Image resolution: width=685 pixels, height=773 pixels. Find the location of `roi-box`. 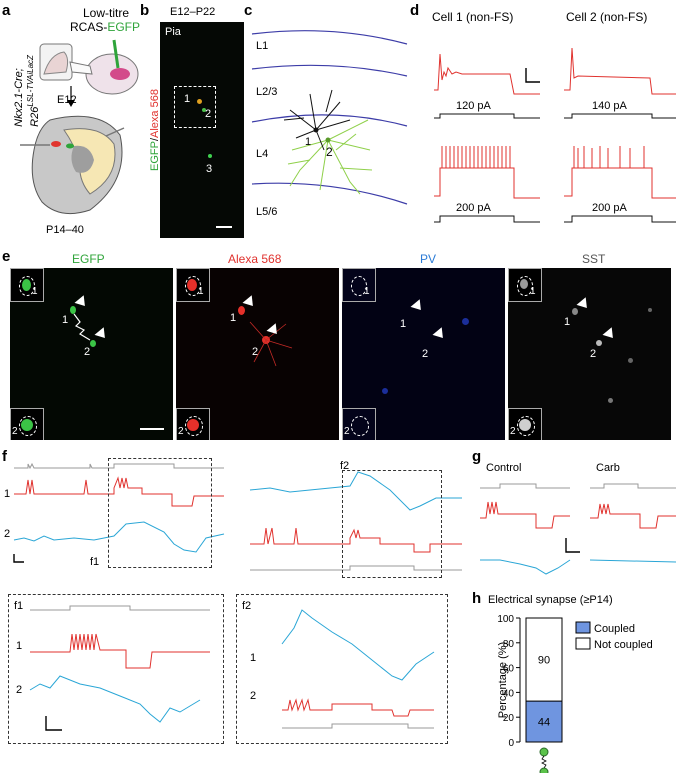

roi-box is located at coordinates (195, 107).